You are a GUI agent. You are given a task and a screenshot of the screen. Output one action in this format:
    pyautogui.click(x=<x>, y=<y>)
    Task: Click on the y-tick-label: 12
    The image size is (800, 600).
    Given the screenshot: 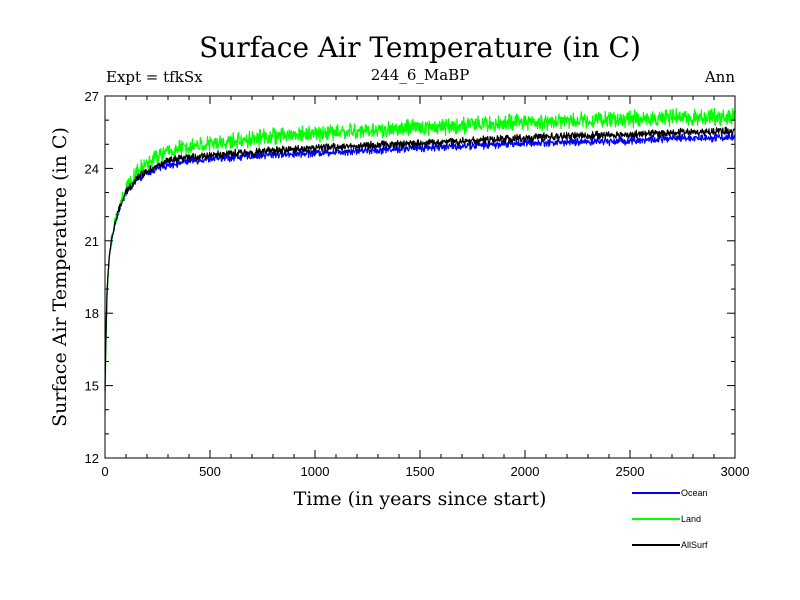 What is the action you would take?
    pyautogui.click(x=92, y=458)
    